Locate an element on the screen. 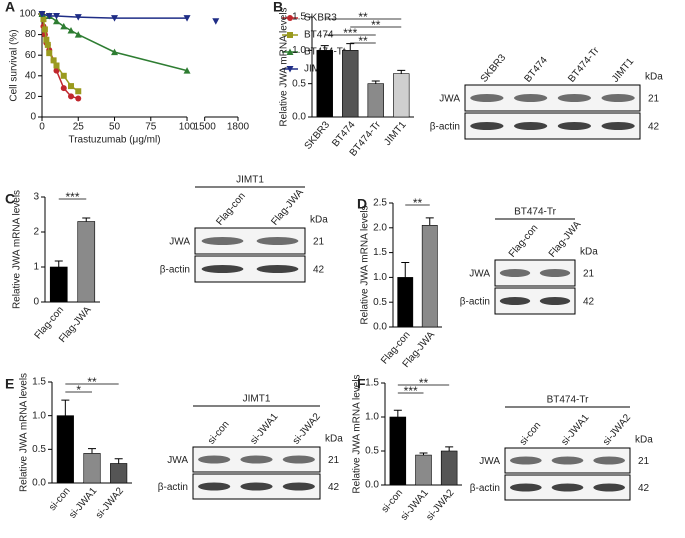 This screenshot has width=685, height=538. y-tick-label: 60 is located at coordinates (31, 55).